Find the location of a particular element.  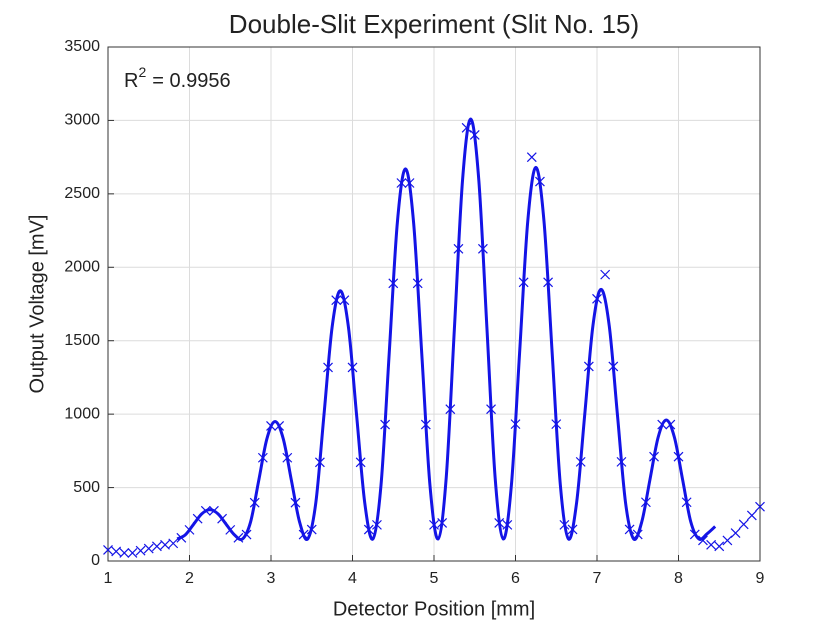

annotation: R2 = 0.9956 is located at coordinates (177, 78).